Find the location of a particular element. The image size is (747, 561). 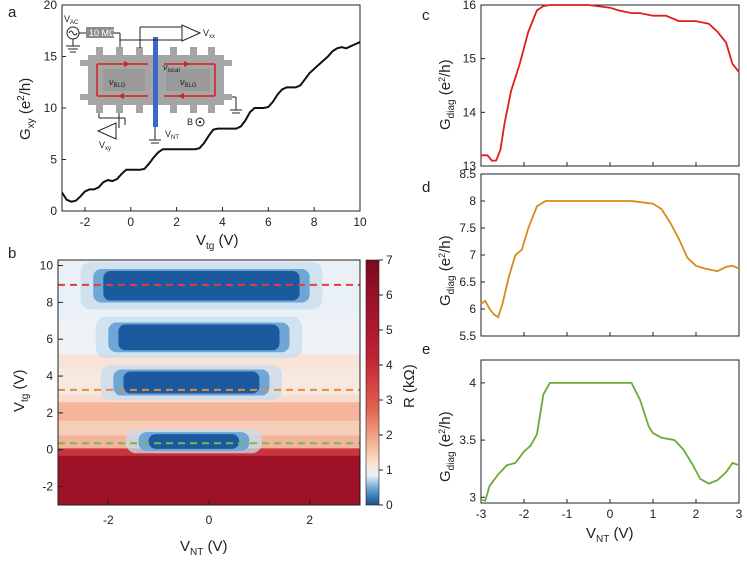

panel-d-ytick-label: 8.5 is located at coordinates (467, 174).